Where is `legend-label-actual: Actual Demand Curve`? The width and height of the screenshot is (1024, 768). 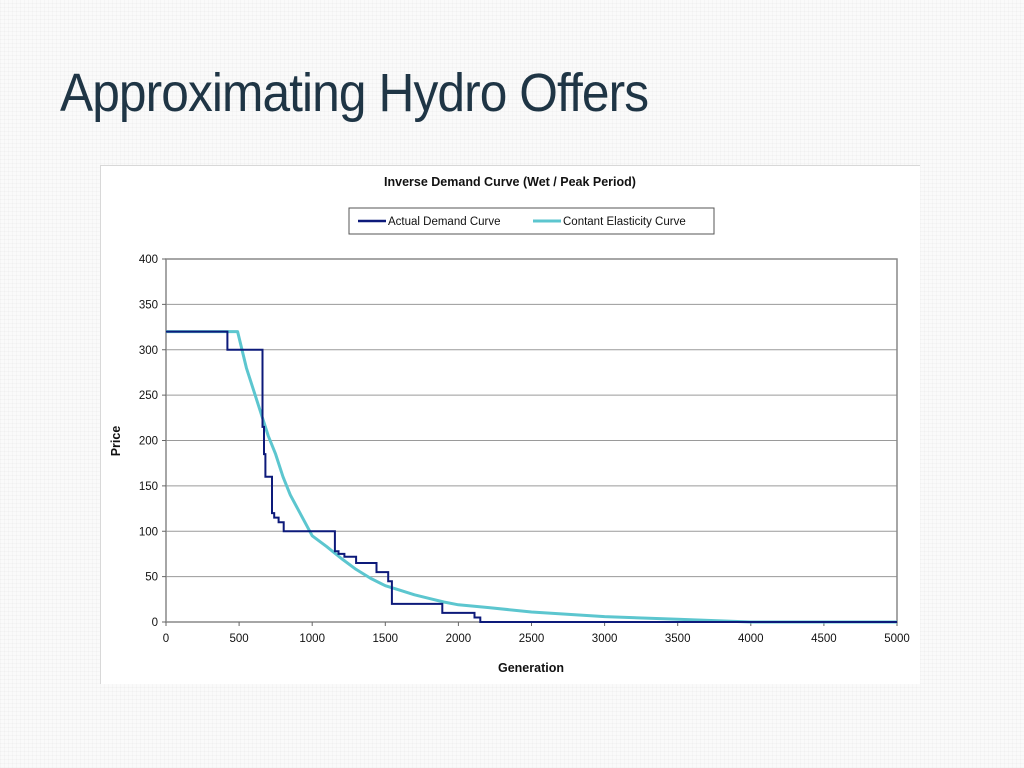
legend-label-actual: Actual Demand Curve is located at coordinates (444, 222).